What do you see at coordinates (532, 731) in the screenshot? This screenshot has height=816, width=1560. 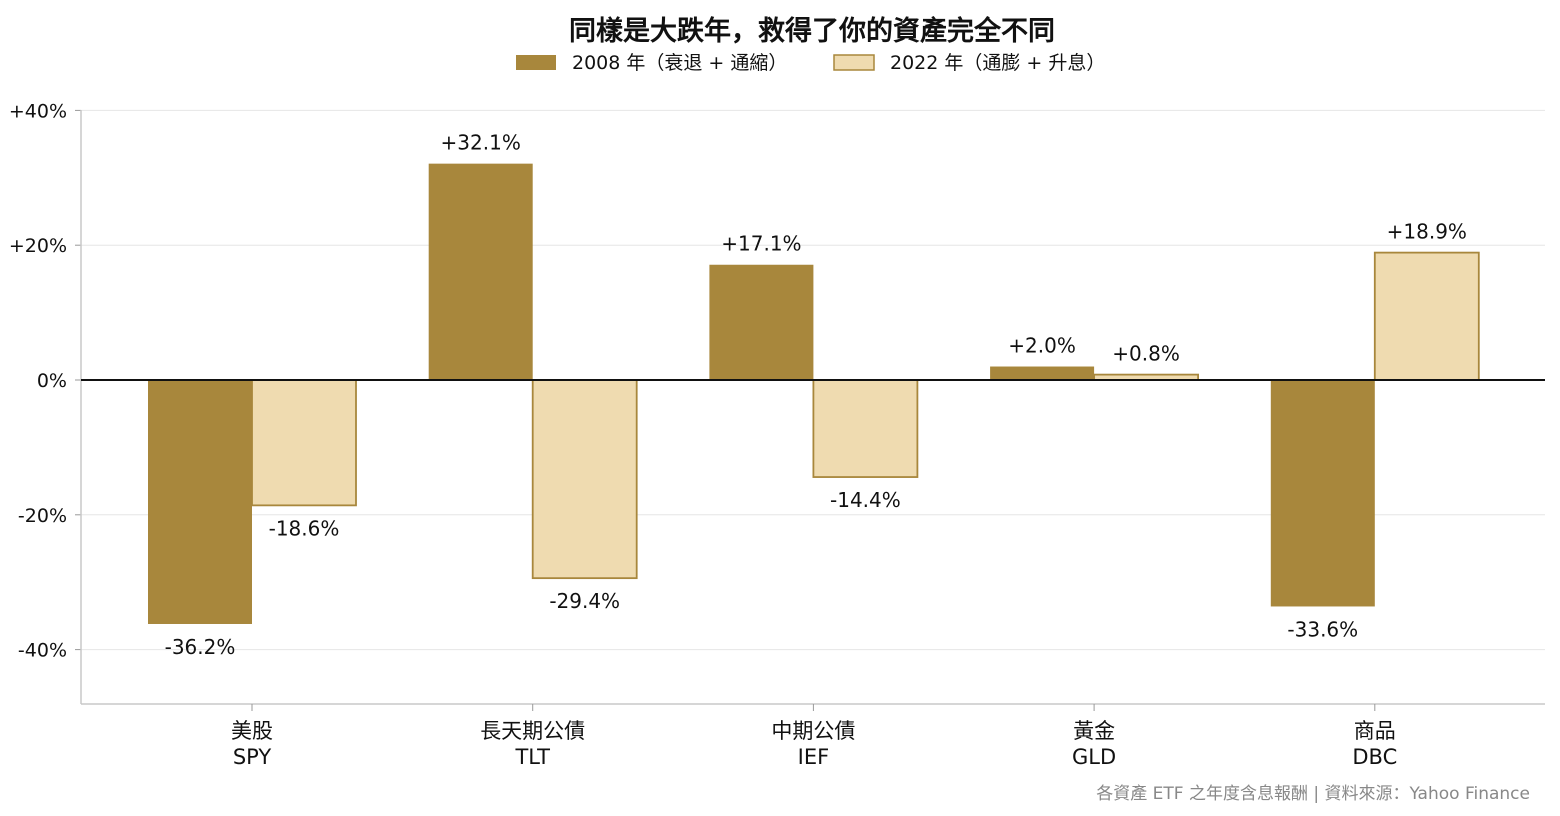 I see `x-tick-label-name: 長天期公債` at bounding box center [532, 731].